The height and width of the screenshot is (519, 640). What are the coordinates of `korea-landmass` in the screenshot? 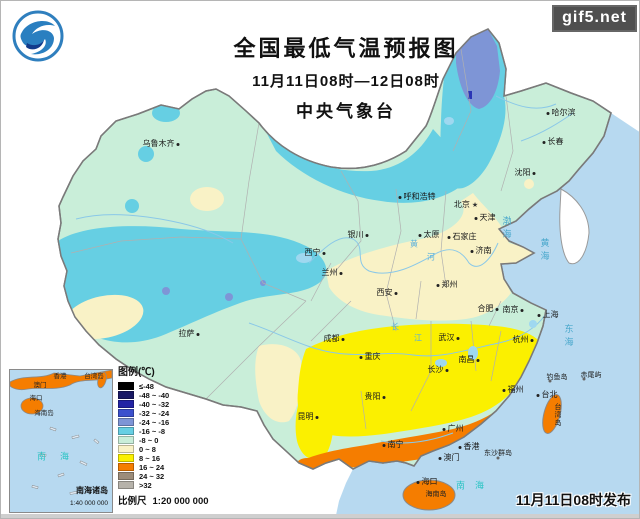 It's located at (574, 226).